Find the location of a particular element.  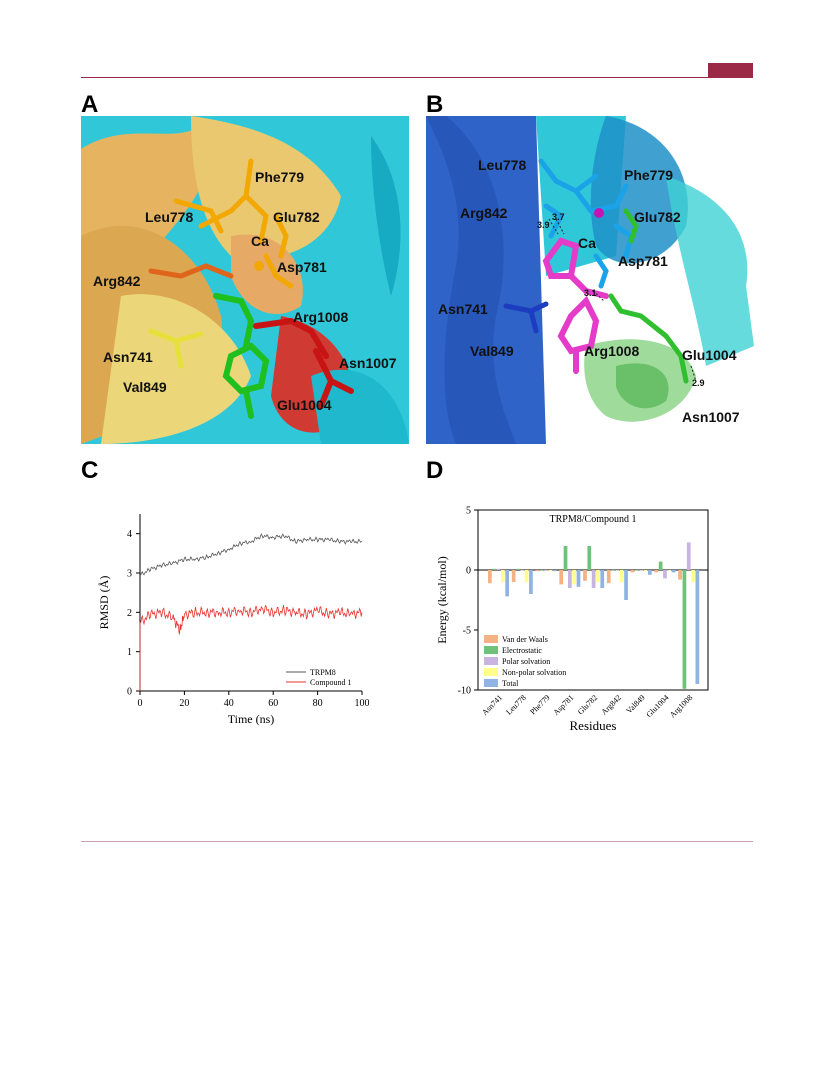

bar-arg842-polar-solvation is located at coordinates (617, 570).